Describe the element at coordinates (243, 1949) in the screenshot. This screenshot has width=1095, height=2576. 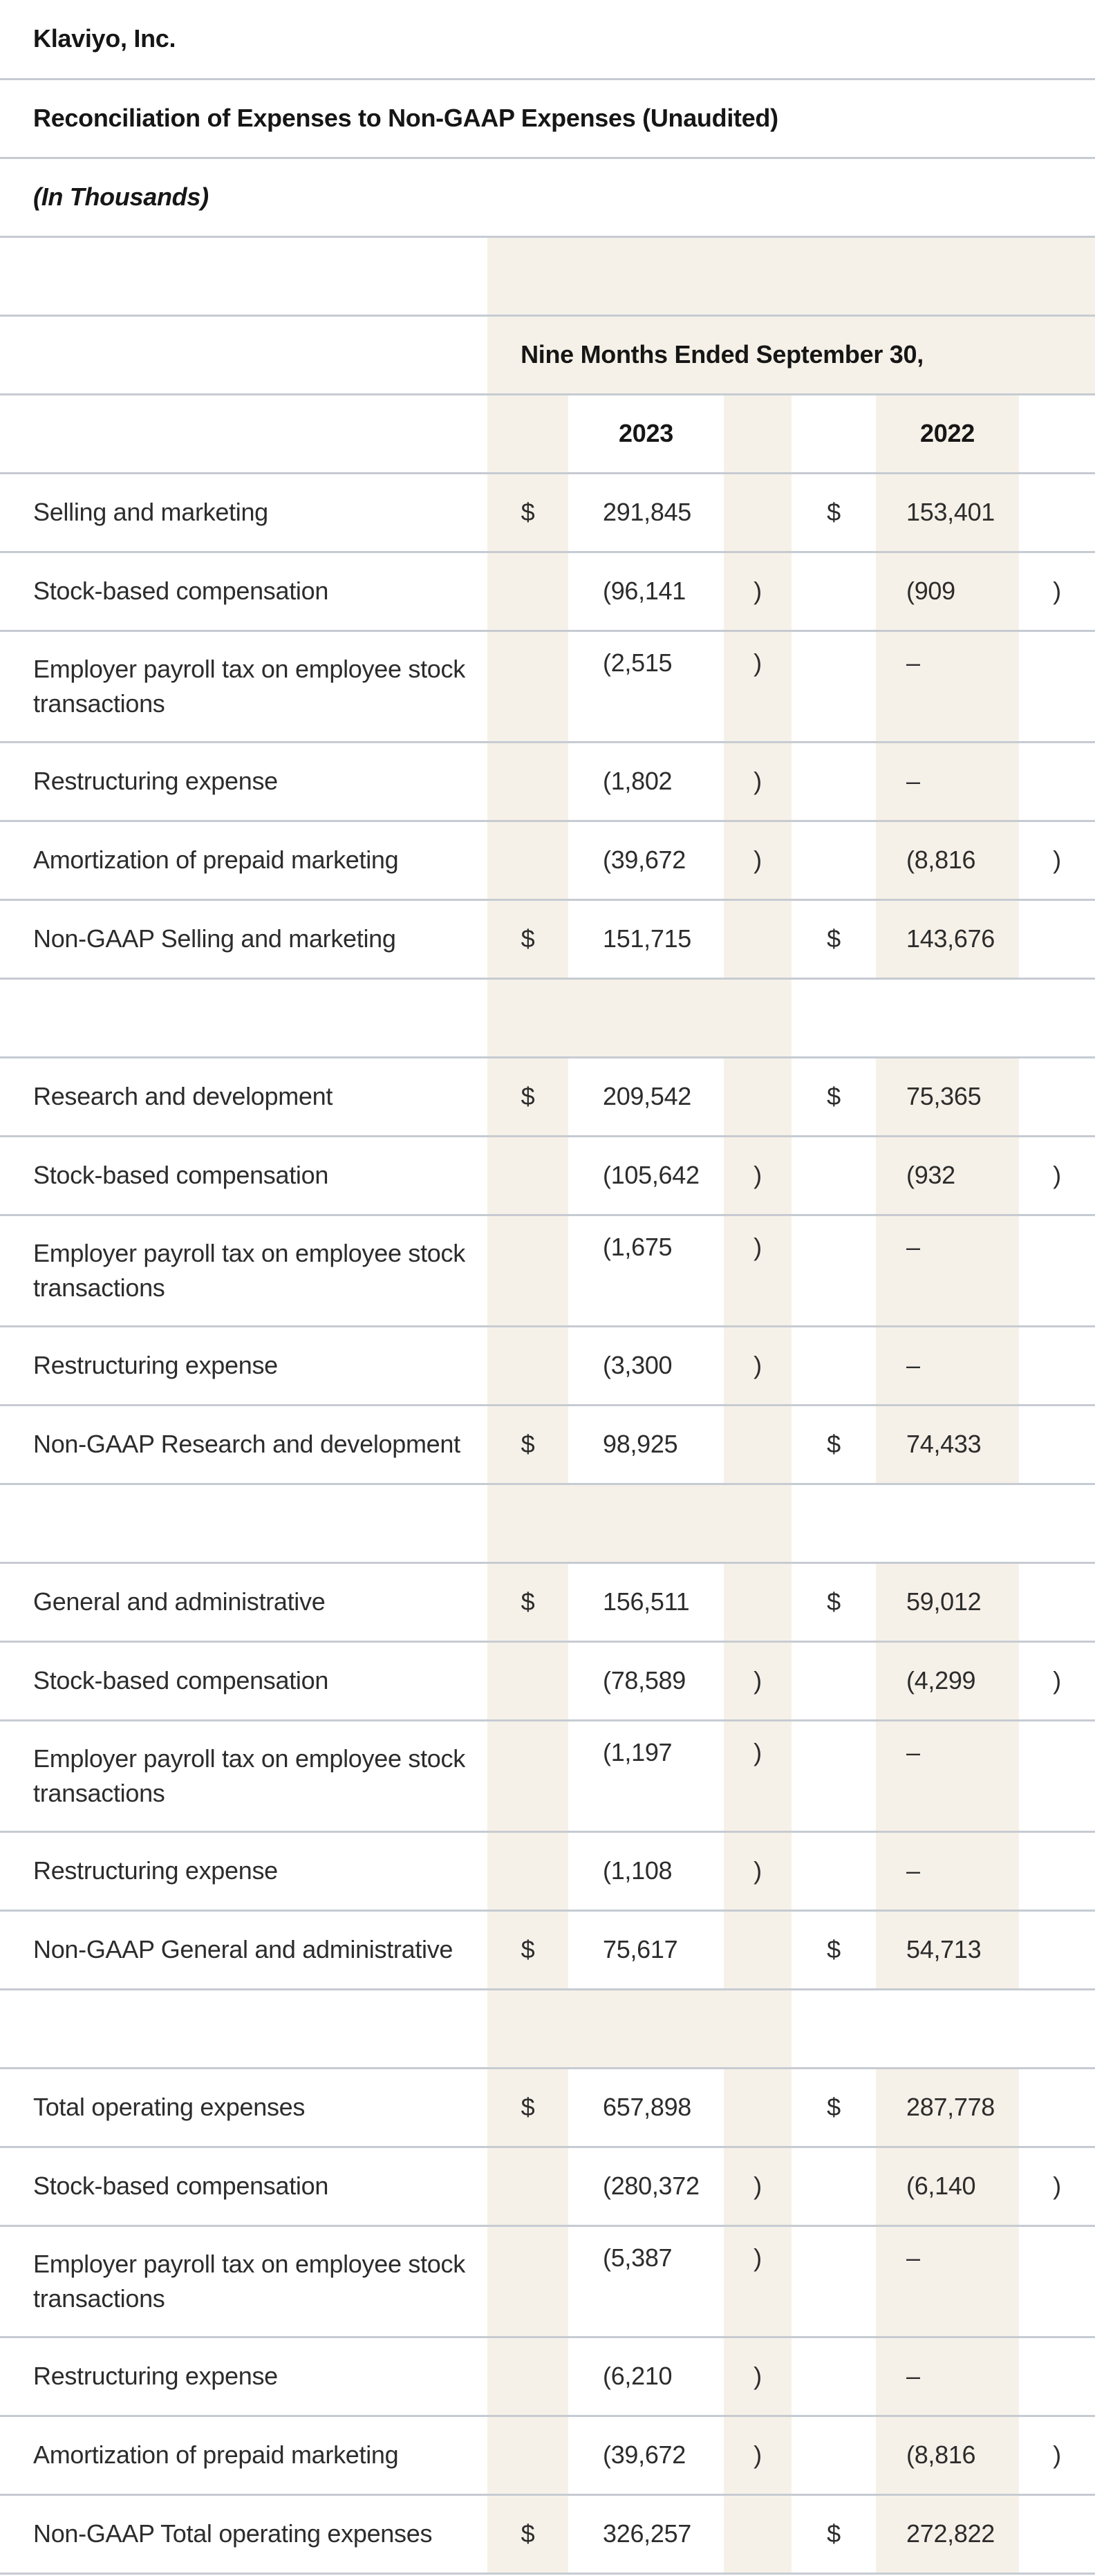
I see `row-label: Non-GAAP General and administrative` at that location.